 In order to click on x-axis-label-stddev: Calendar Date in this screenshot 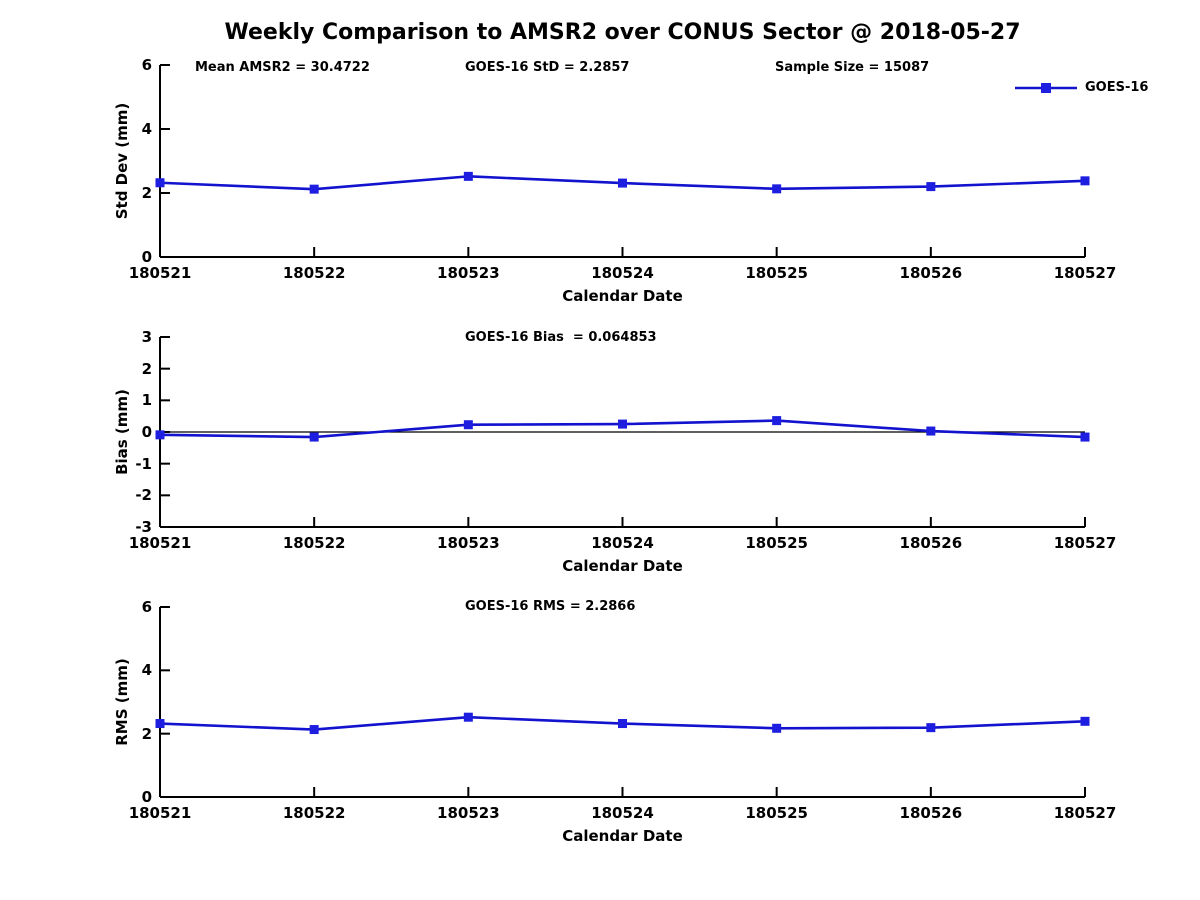, I will do `click(622, 296)`.